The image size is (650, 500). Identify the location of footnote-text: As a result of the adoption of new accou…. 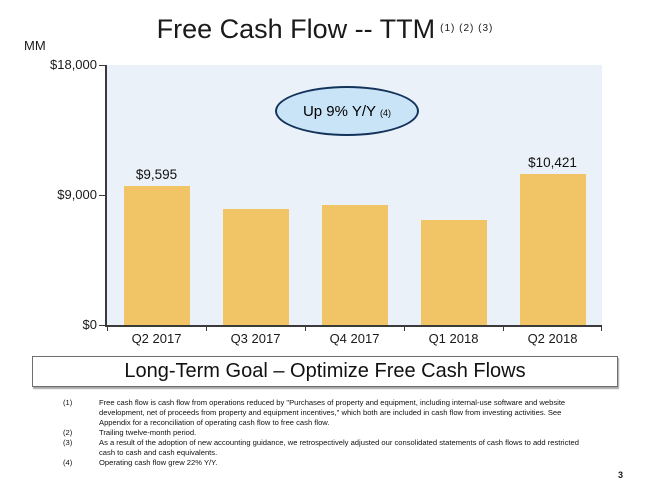
(339, 447).